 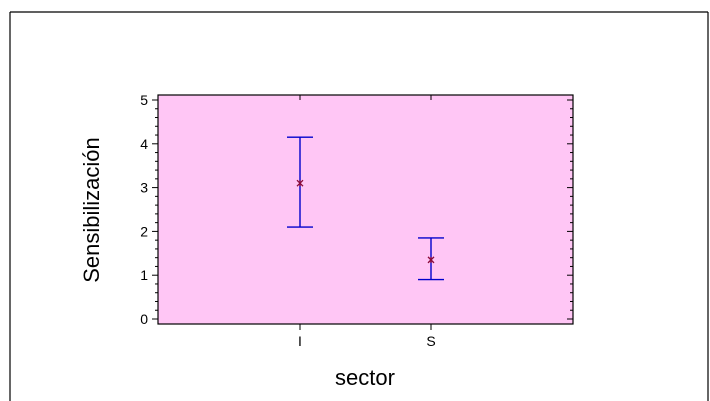 I want to click on x-axis-title: sector, so click(x=365, y=377).